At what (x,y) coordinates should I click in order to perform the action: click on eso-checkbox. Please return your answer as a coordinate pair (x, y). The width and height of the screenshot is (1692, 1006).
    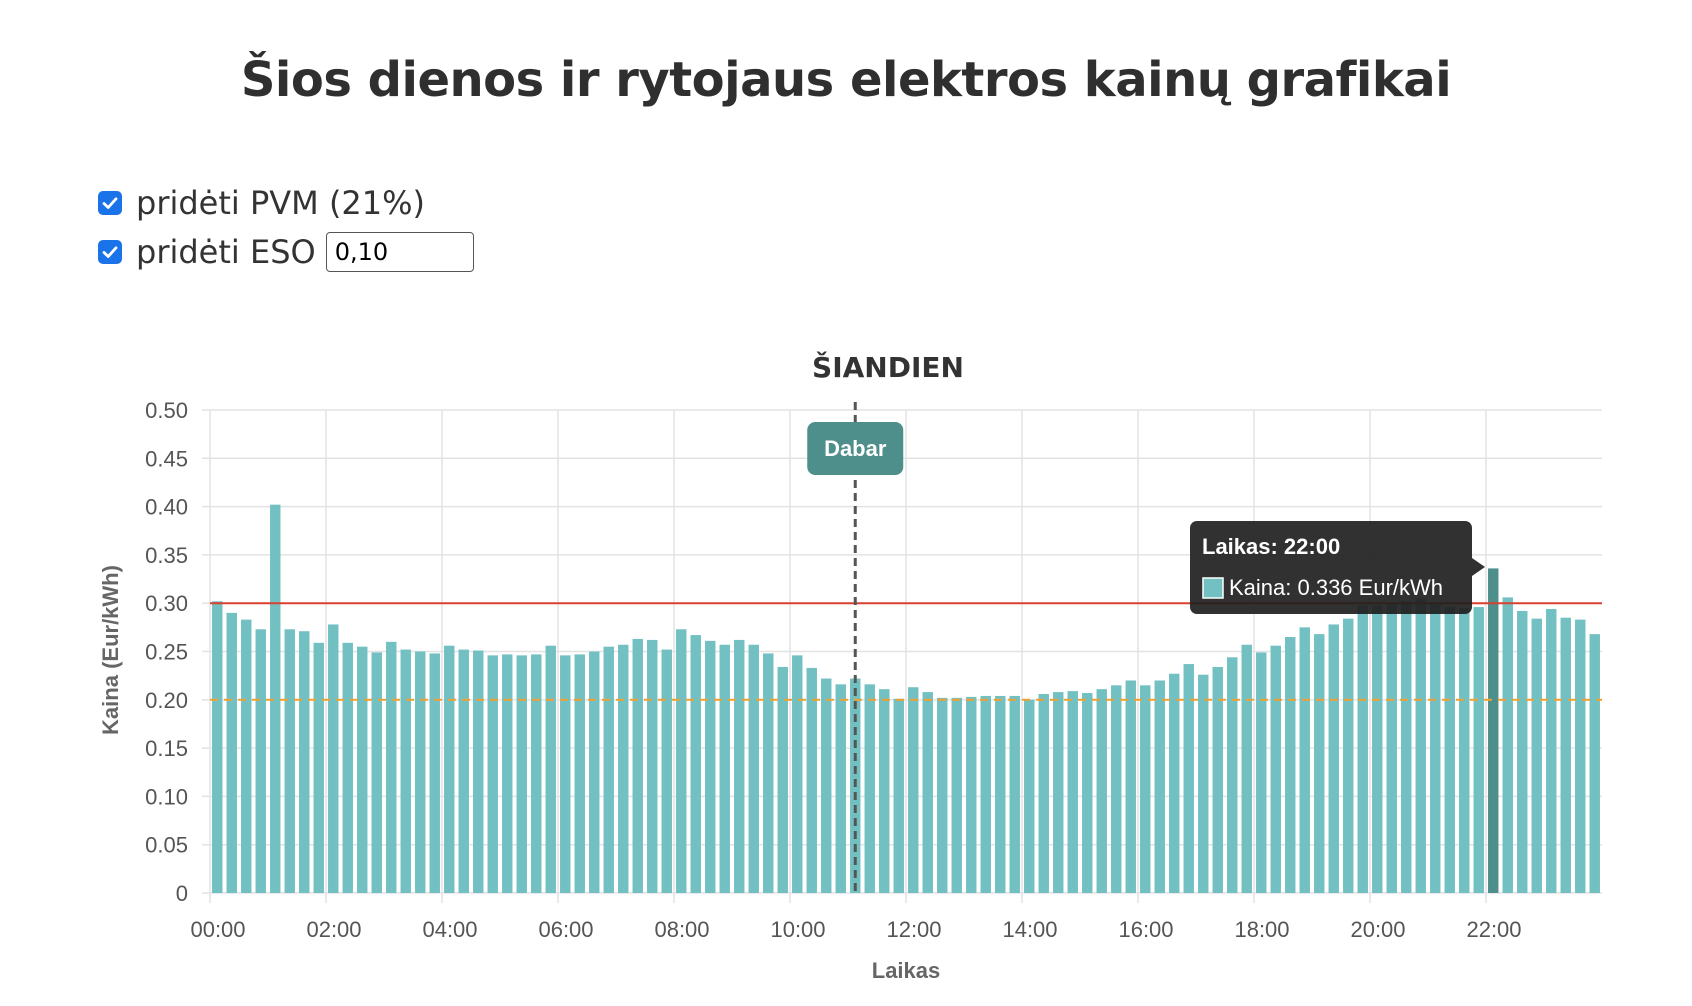
    Looking at the image, I should click on (110, 252).